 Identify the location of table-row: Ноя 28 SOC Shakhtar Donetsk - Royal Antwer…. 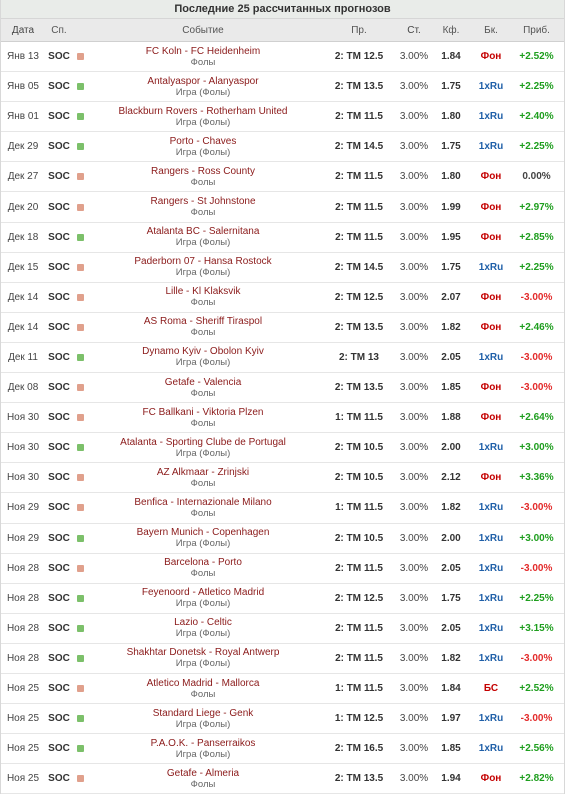
(282, 659).